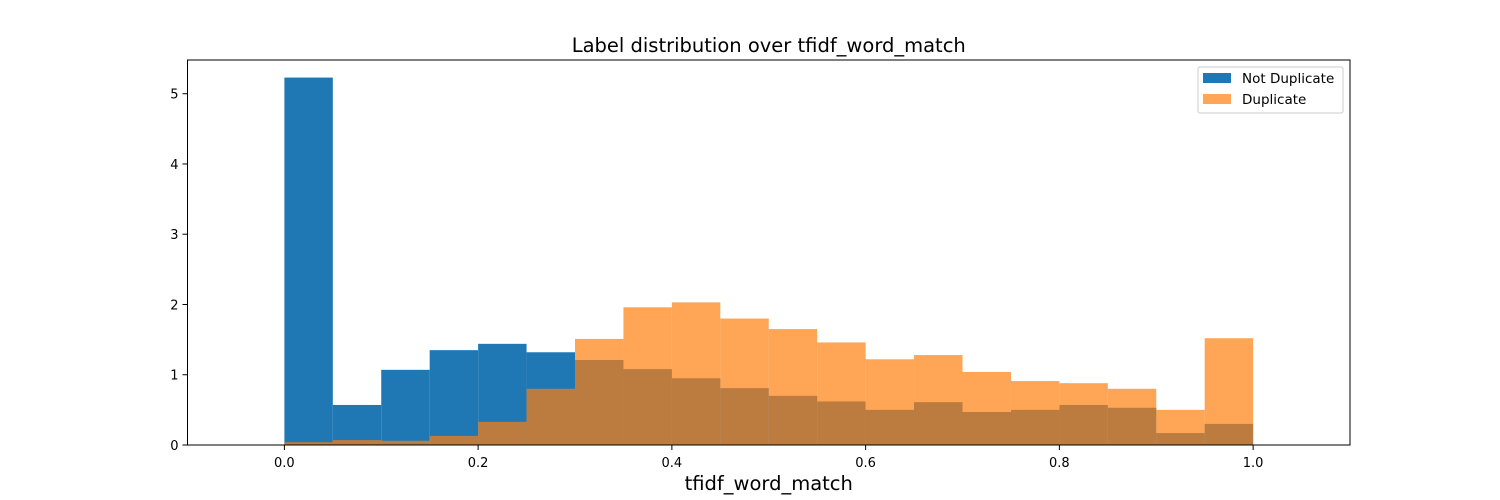 This screenshot has width=1500, height=500. I want to click on legend-swatch-not-duplicate, so click(1217, 78).